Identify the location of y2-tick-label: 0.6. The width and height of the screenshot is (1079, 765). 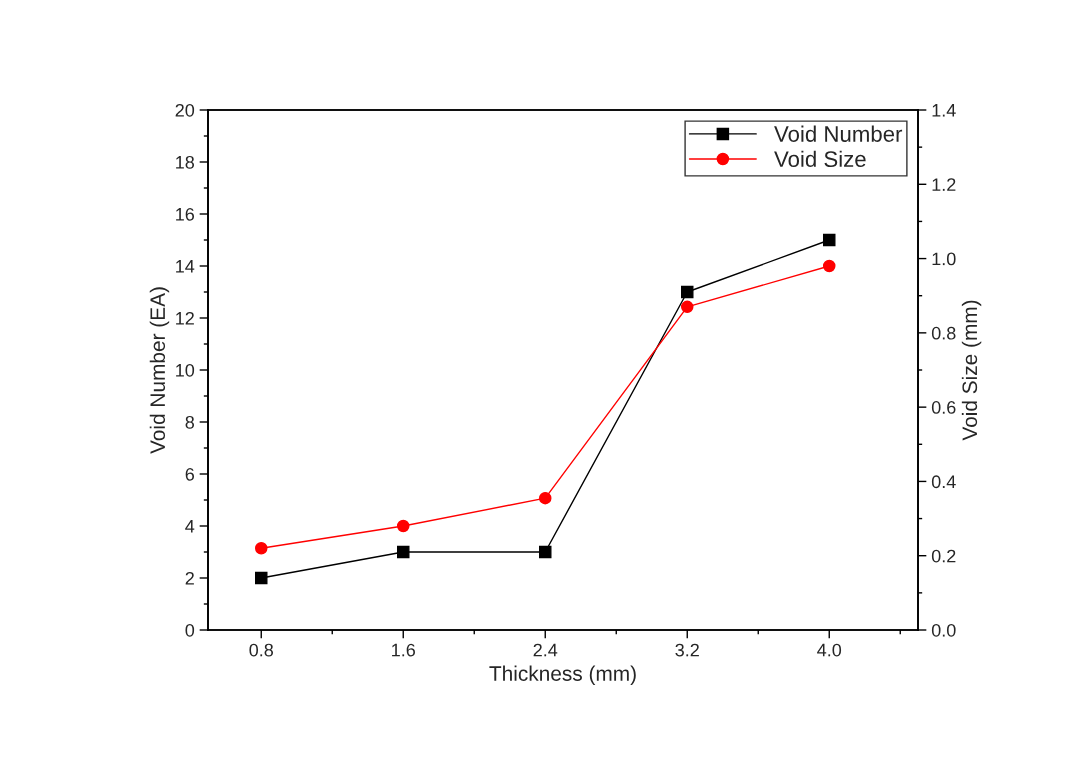
(943, 407).